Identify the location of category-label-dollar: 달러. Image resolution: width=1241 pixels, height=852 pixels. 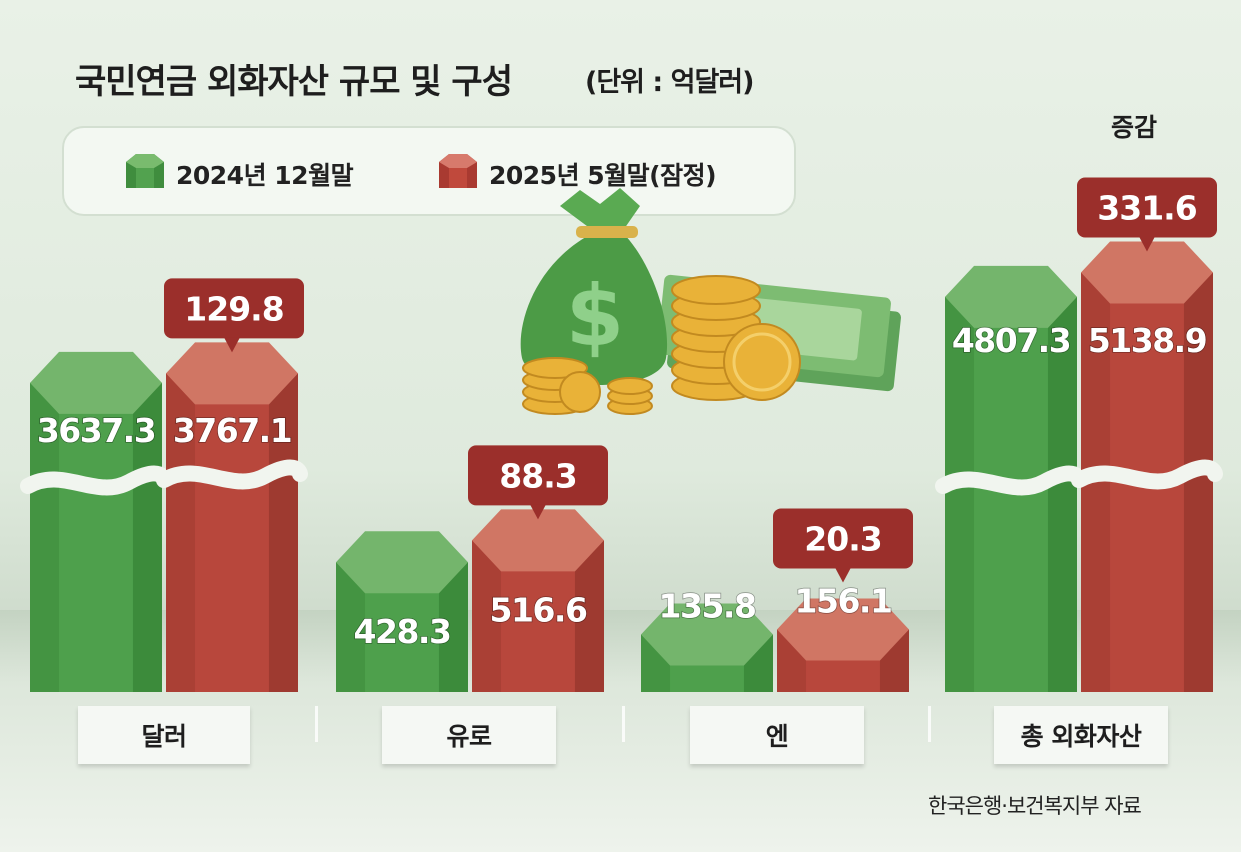
(164, 735).